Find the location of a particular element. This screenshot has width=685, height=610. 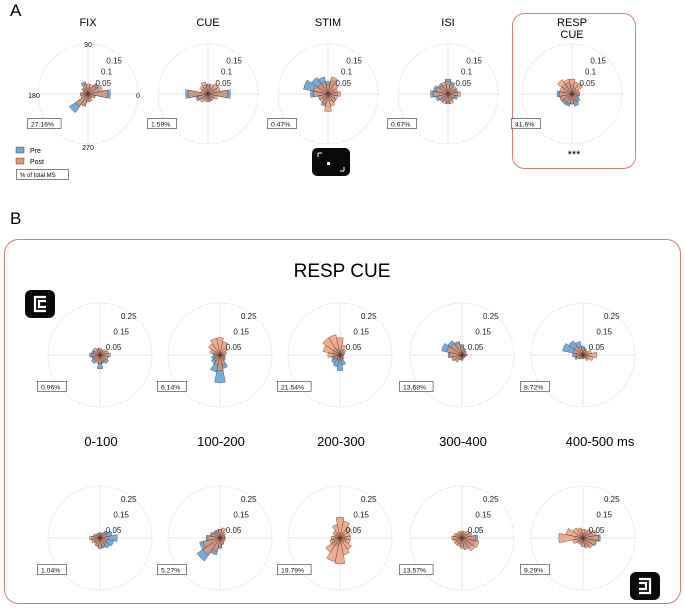

time-bin-label-5: 400-500 ms is located at coordinates (600, 441).